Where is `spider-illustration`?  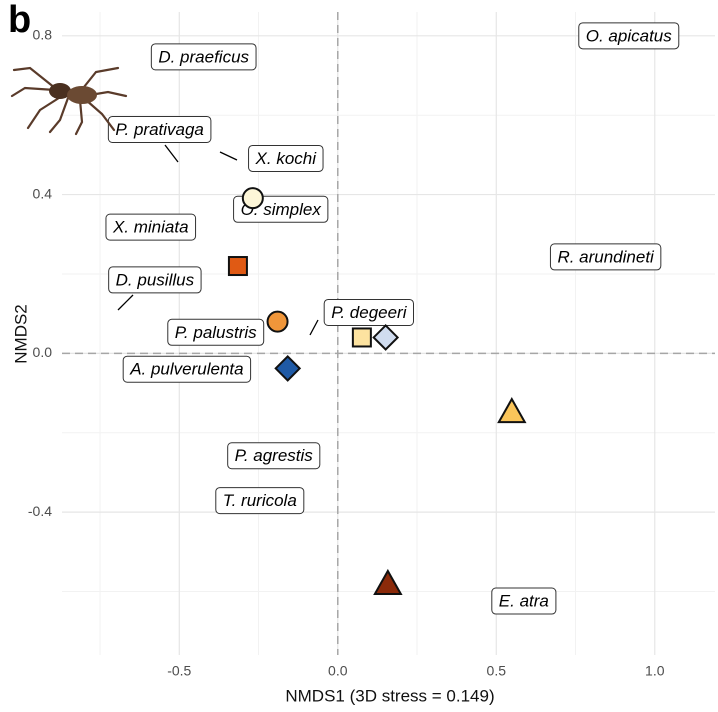 spider-illustration is located at coordinates (69, 101).